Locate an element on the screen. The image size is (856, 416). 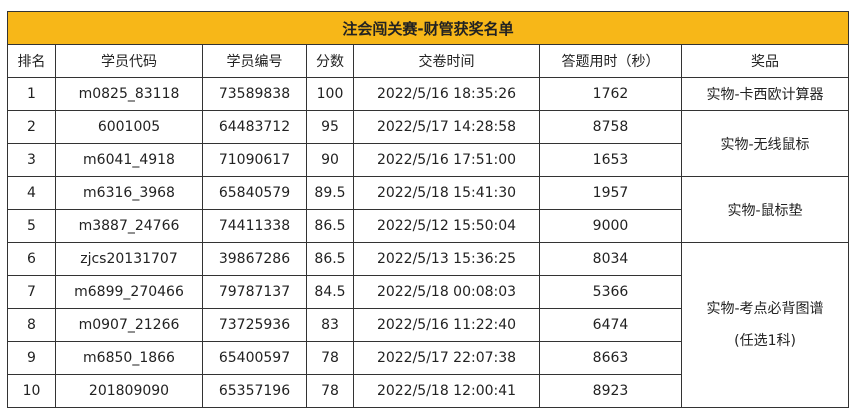
cell-rank: 10 is located at coordinates (31, 391).